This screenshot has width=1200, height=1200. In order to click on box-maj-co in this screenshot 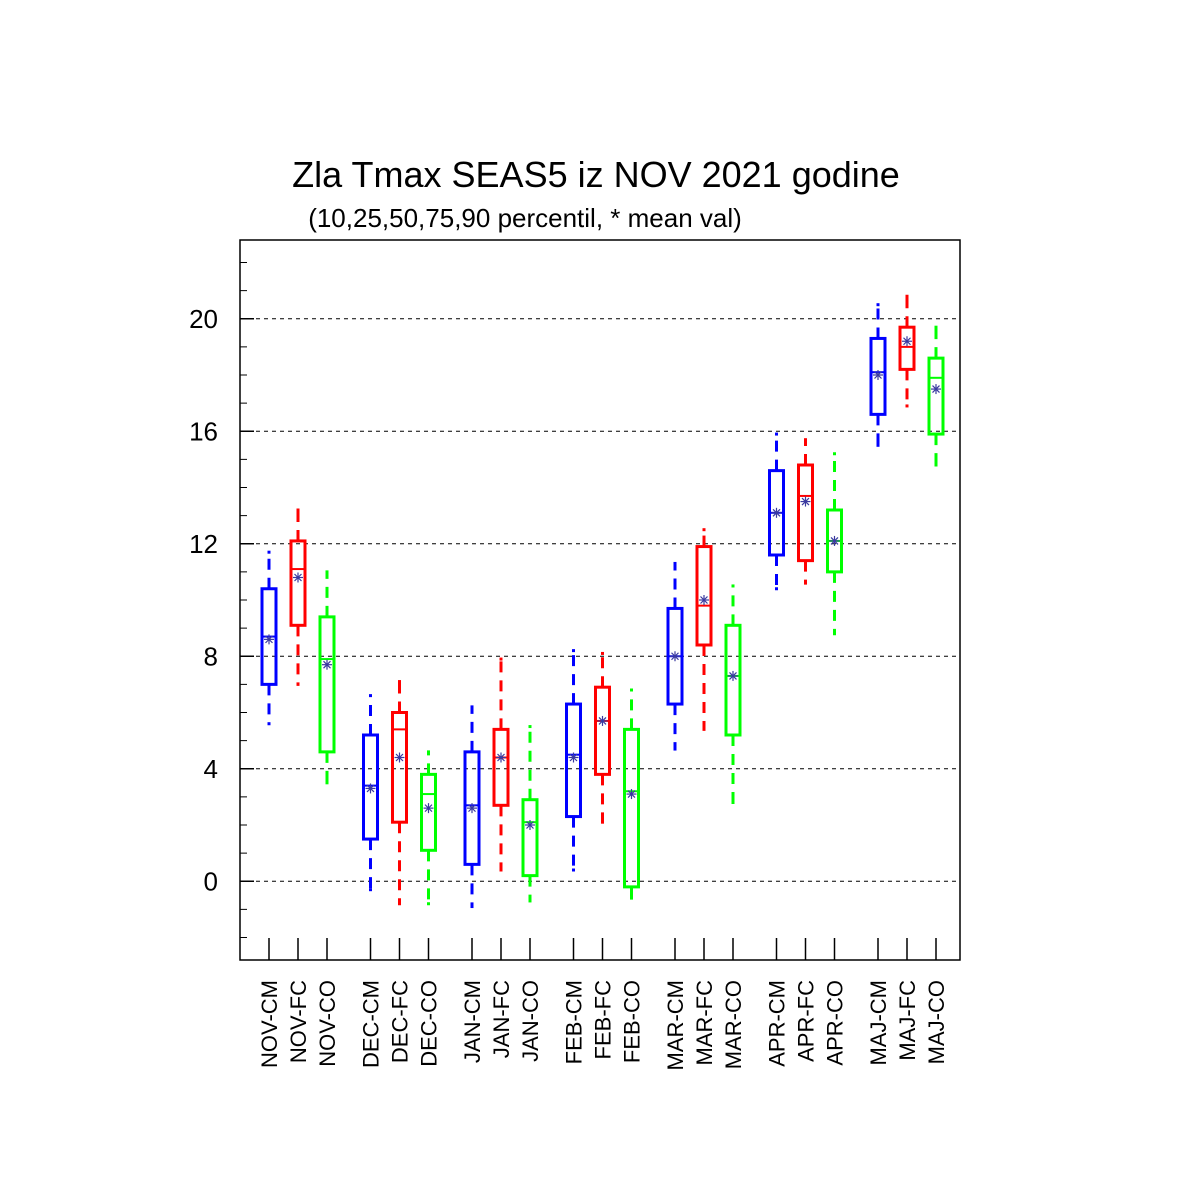, I will do `click(936, 396)`.